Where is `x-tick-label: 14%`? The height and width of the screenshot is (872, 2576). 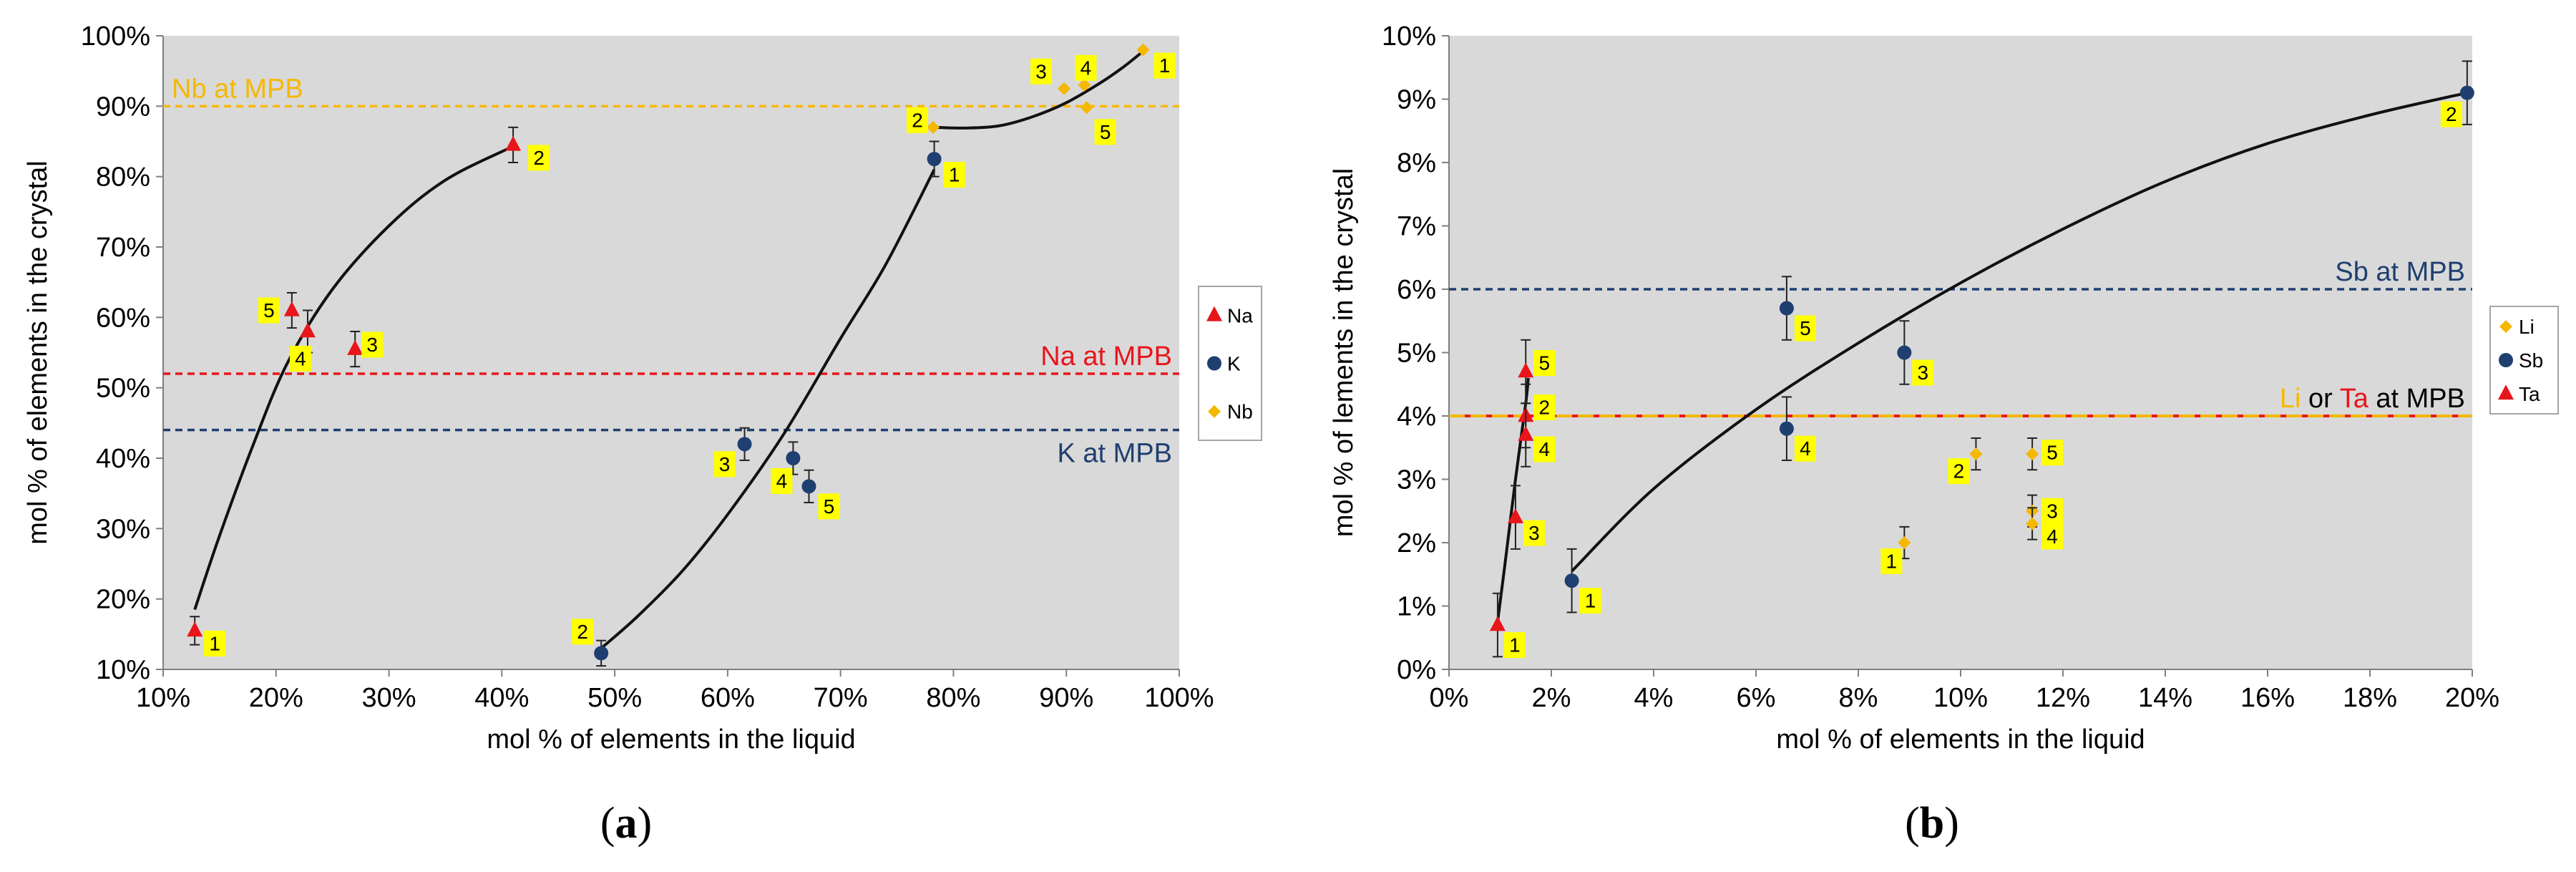
x-tick-label: 14% is located at coordinates (2165, 698).